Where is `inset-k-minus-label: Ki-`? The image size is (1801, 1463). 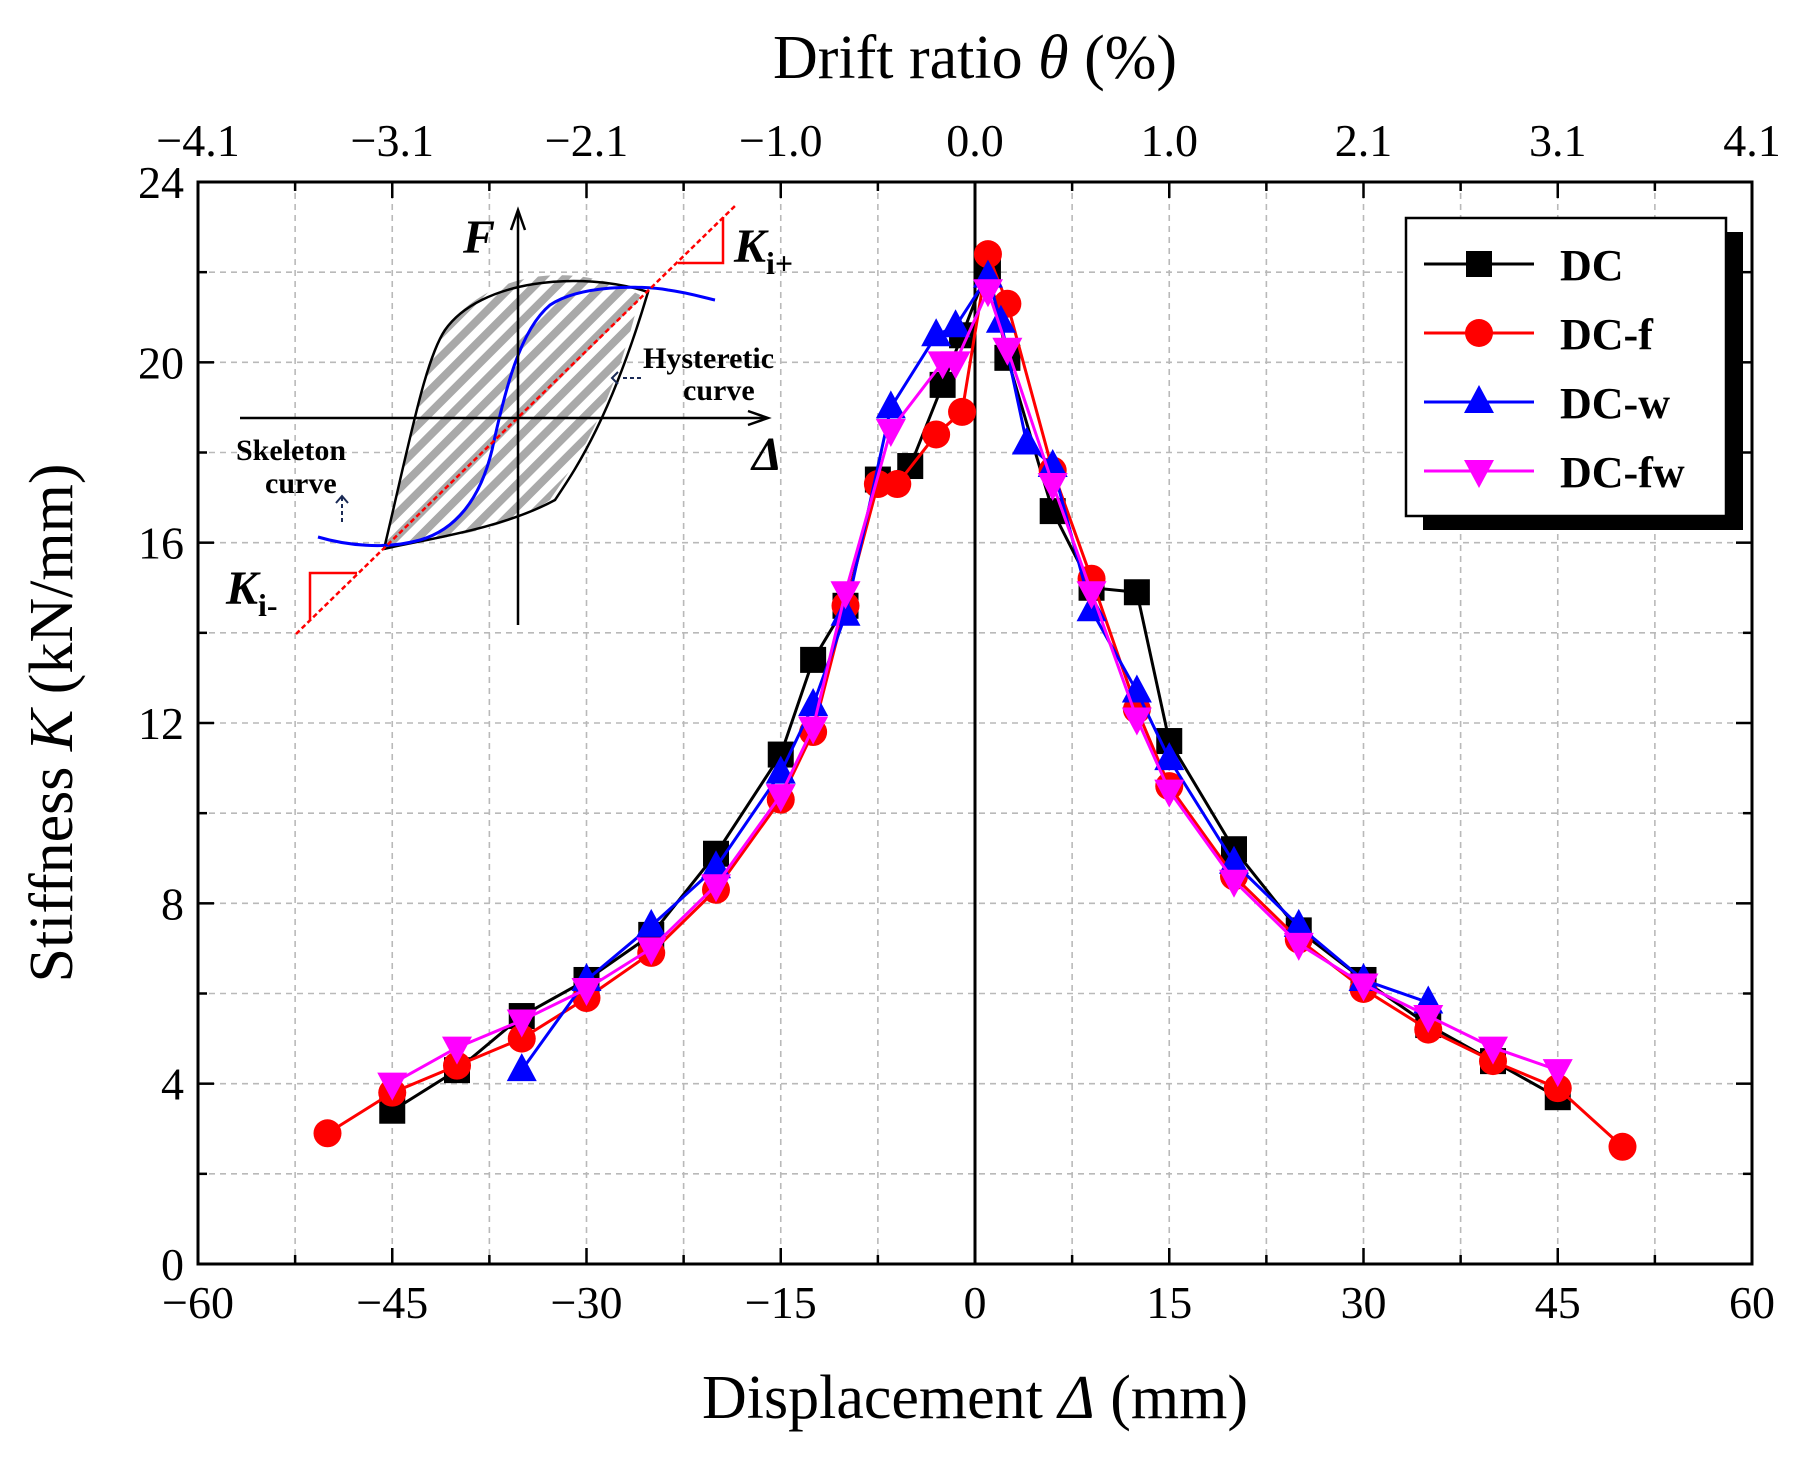
inset-k-minus-label: Ki- is located at coordinates (251, 592).